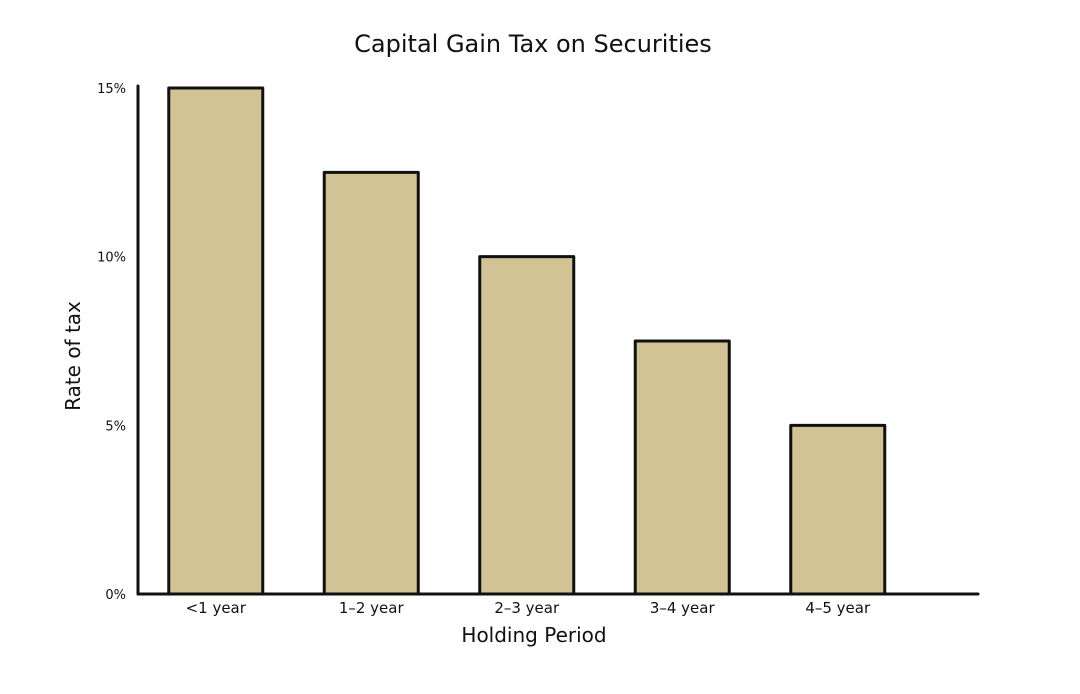  What do you see at coordinates (73, 356) in the screenshot?
I see `y-axis-label: Rate of tax` at bounding box center [73, 356].